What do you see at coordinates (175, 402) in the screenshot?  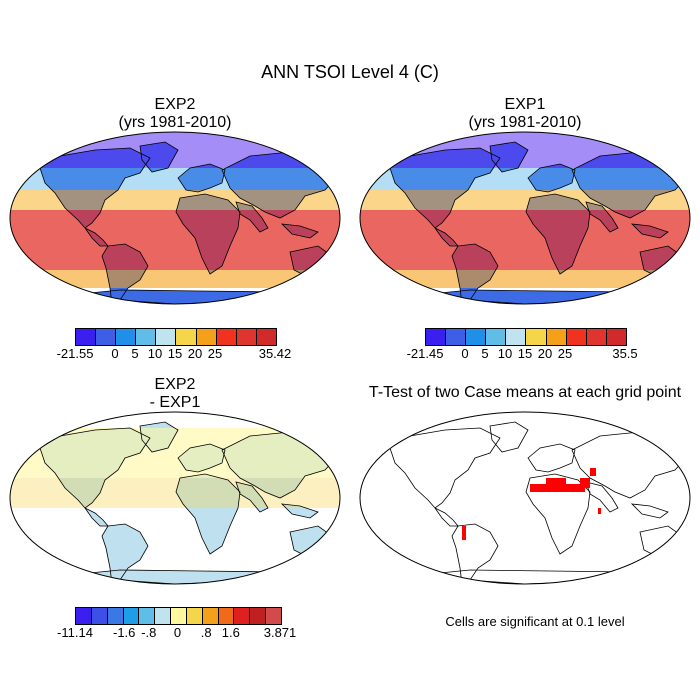 I see `panel-title-line2: - EXP1` at bounding box center [175, 402].